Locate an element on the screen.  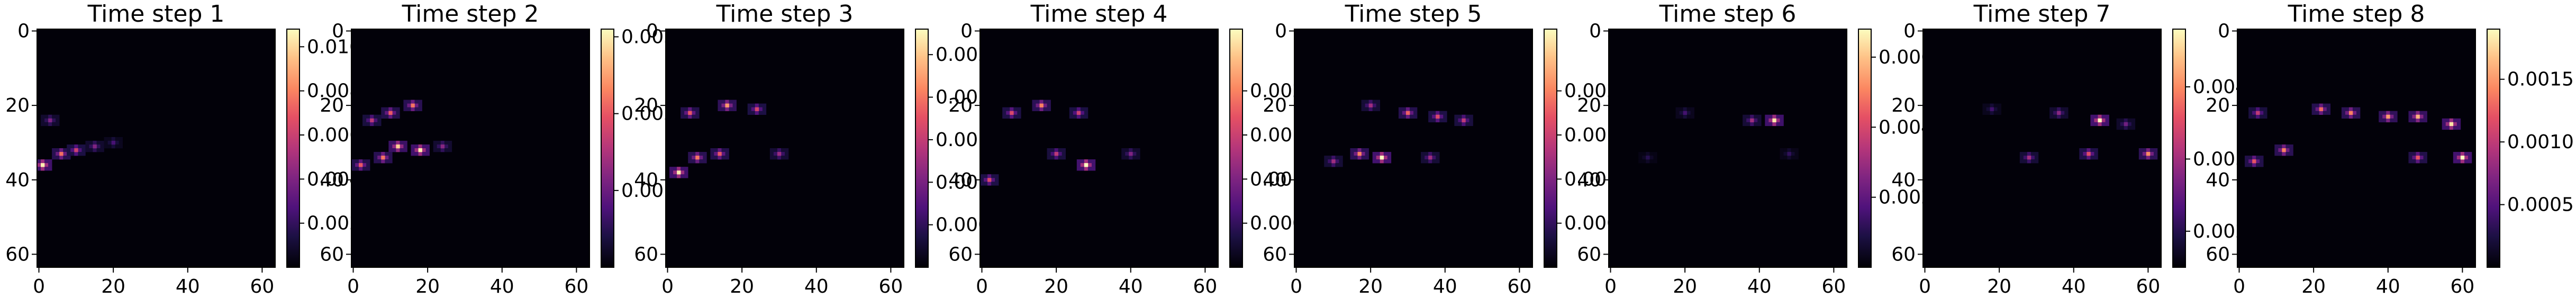
y-tick-label: 20 is located at coordinates (332, 105).